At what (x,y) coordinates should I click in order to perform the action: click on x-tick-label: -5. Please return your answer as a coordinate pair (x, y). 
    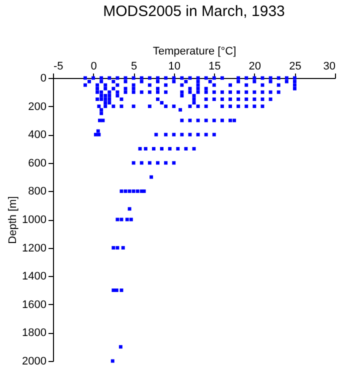
    Looking at the image, I should click on (59, 66).